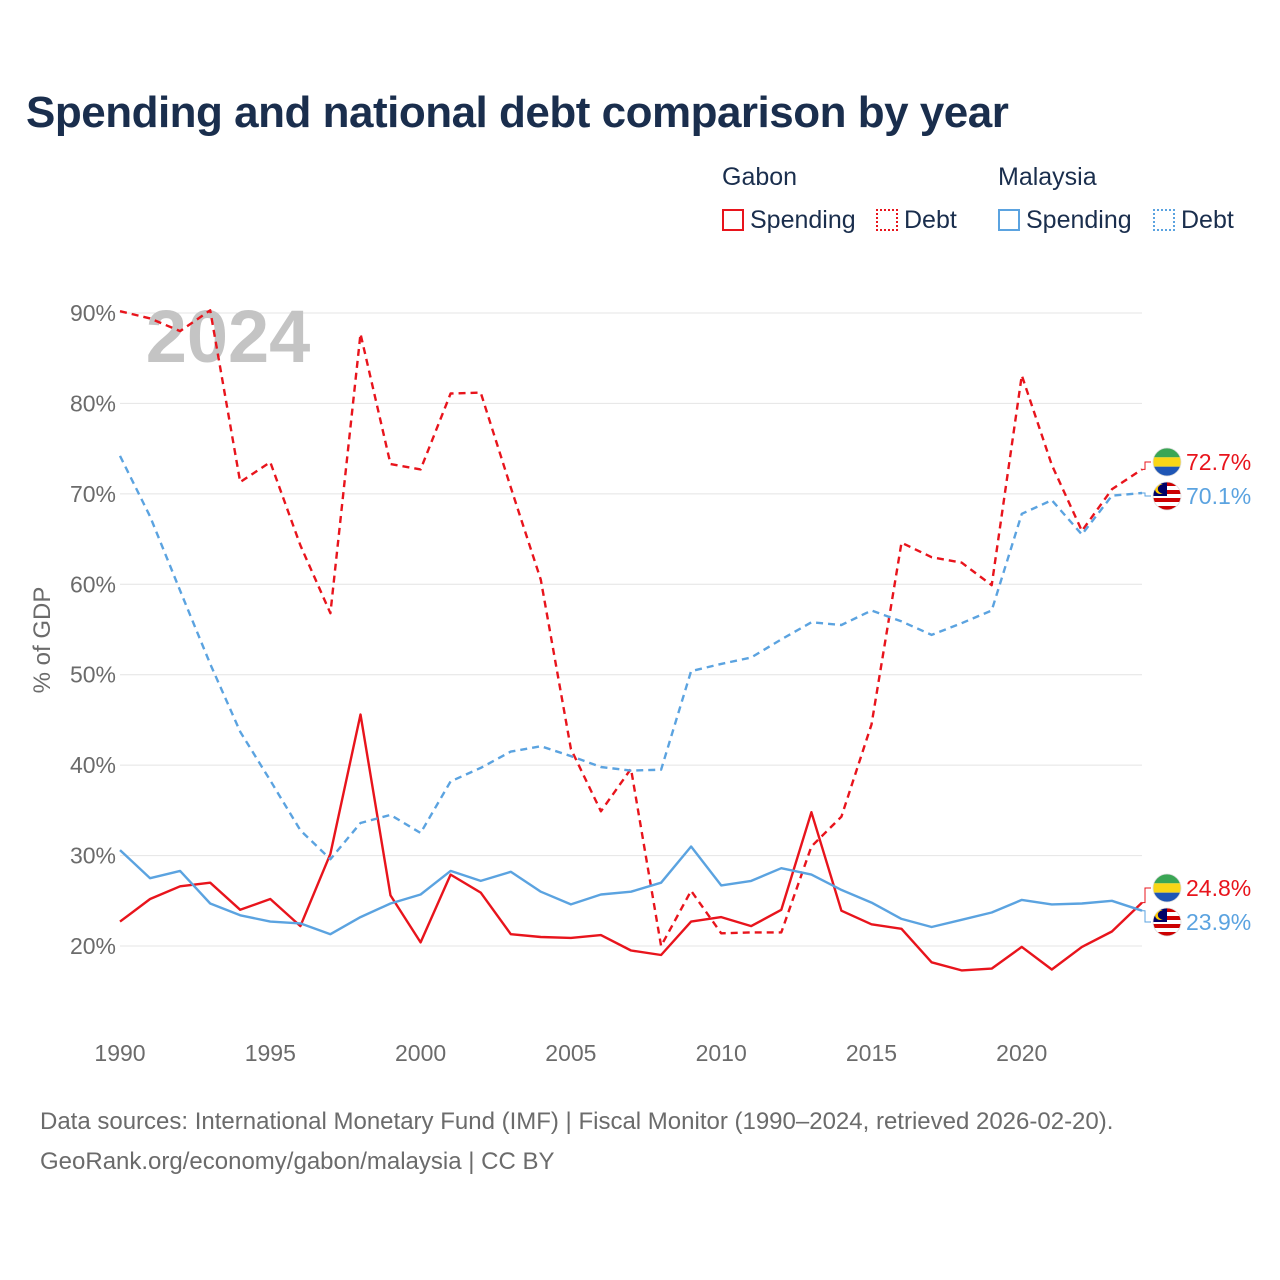  I want to click on legend-item-gabon-debt: Debt, so click(916, 220).